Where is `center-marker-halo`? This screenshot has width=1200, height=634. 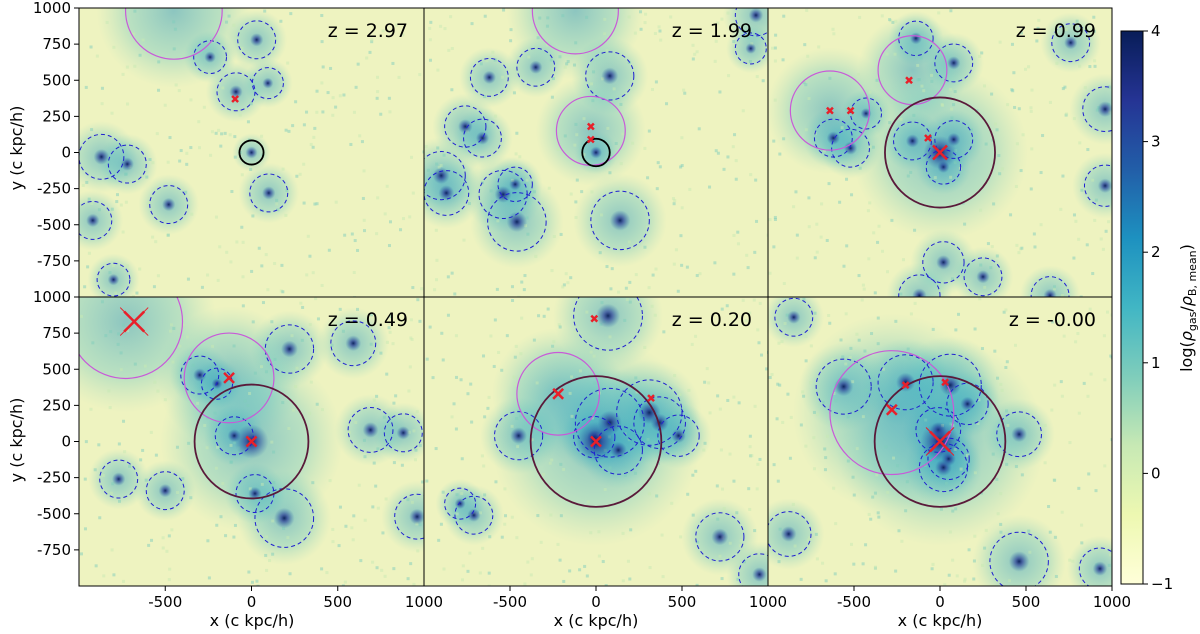 center-marker-halo is located at coordinates (940, 441).